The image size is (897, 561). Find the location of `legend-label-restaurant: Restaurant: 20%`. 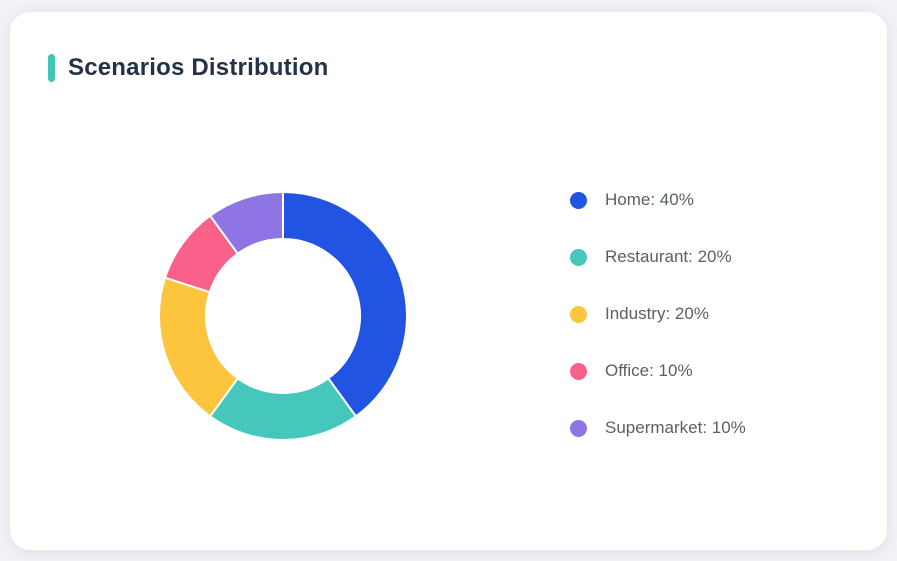

legend-label-restaurant: Restaurant: 20% is located at coordinates (668, 256).